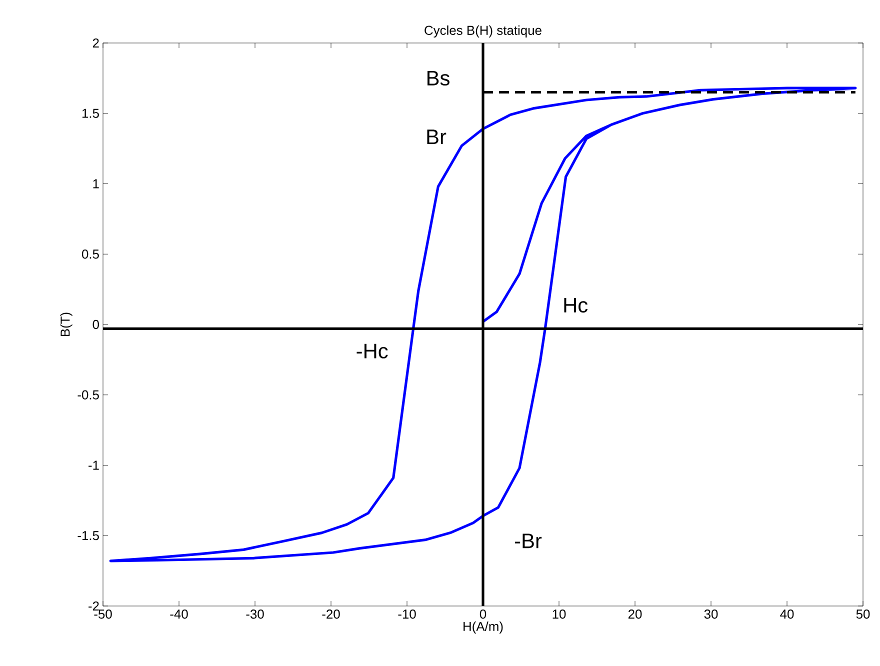 This screenshot has height=666, width=880. Describe the element at coordinates (331, 614) in the screenshot. I see `x-tick-label: -20` at that location.